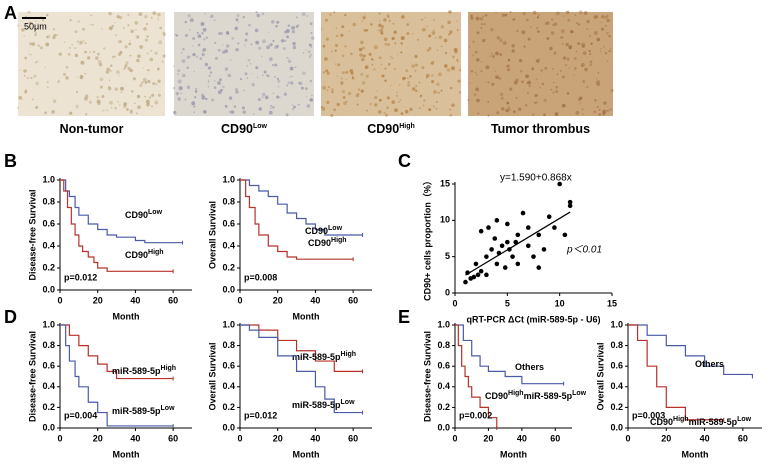 The height and width of the screenshot is (464, 778). What do you see at coordinates (548, 396) in the screenshot?
I see `text-part: miR-589-5p` at bounding box center [548, 396].